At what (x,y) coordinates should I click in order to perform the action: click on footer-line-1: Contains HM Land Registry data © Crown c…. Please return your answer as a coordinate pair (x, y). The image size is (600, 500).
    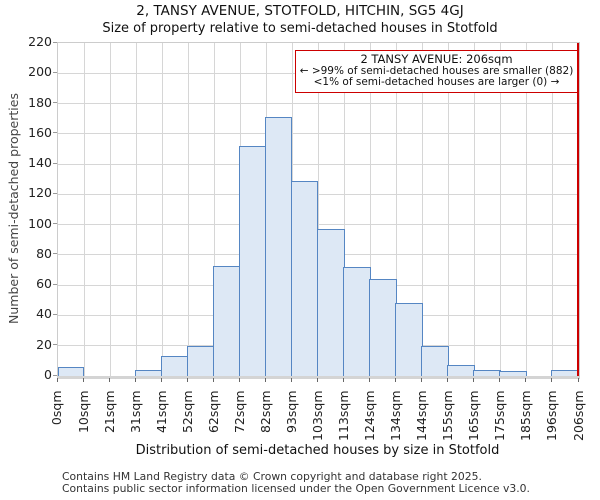
    Looking at the image, I should click on (272, 476).